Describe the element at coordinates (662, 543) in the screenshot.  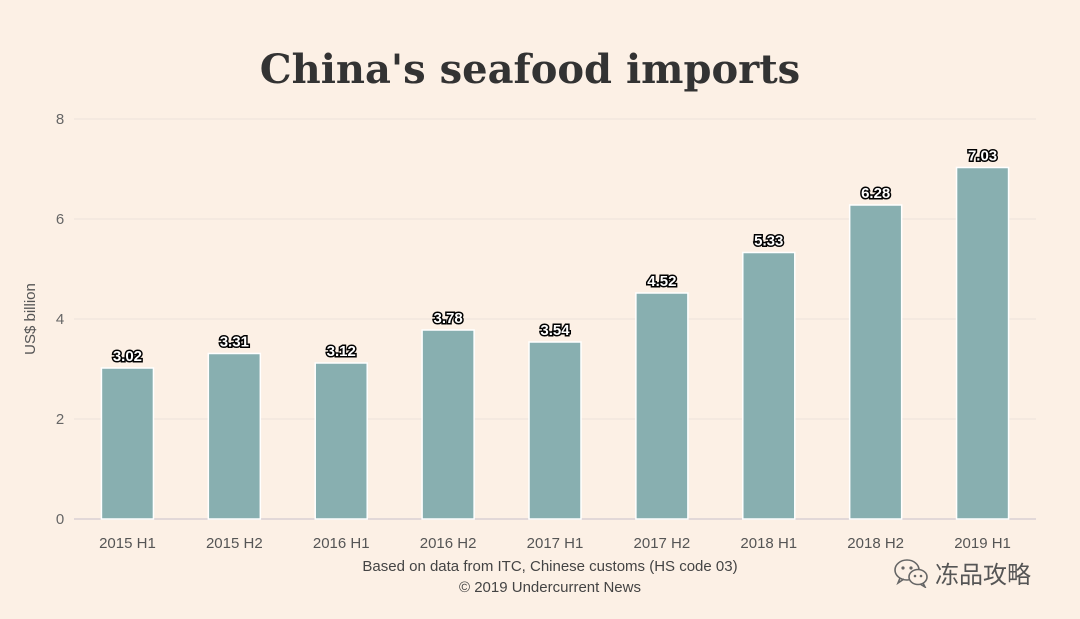
I see `x-tick-label: 2017 H2` at that location.